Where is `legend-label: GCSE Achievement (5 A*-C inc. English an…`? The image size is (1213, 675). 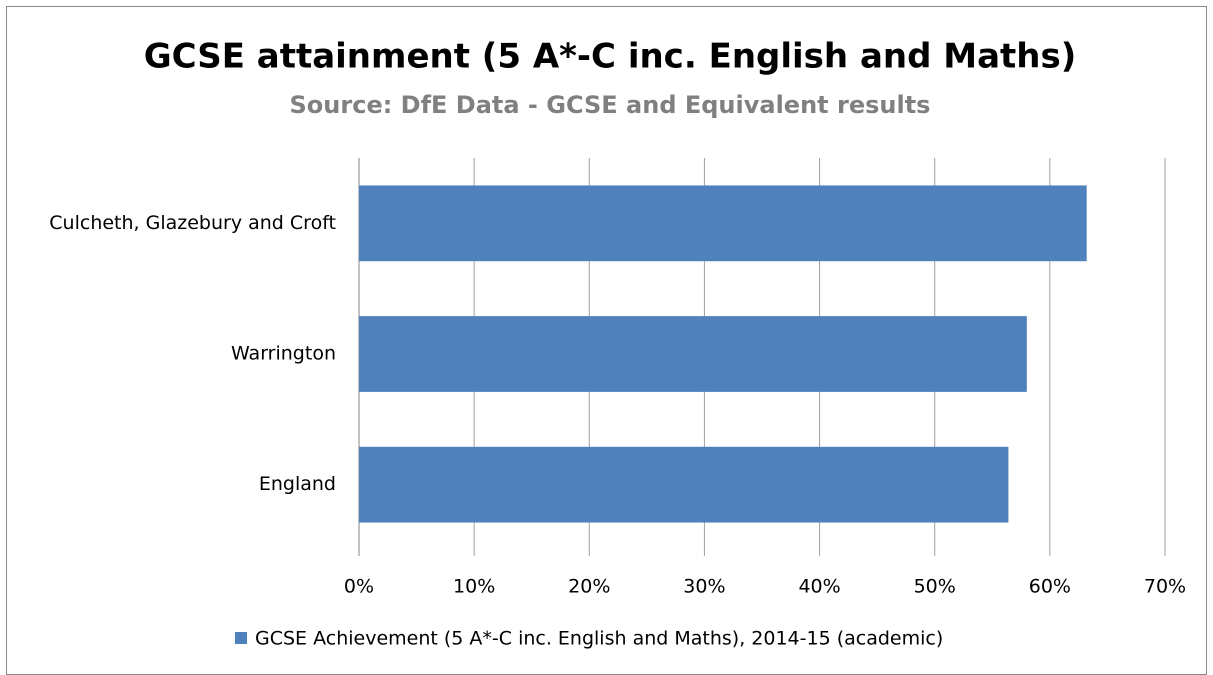 legend-label: GCSE Achievement (5 A*-C inc. English an… is located at coordinates (599, 639).